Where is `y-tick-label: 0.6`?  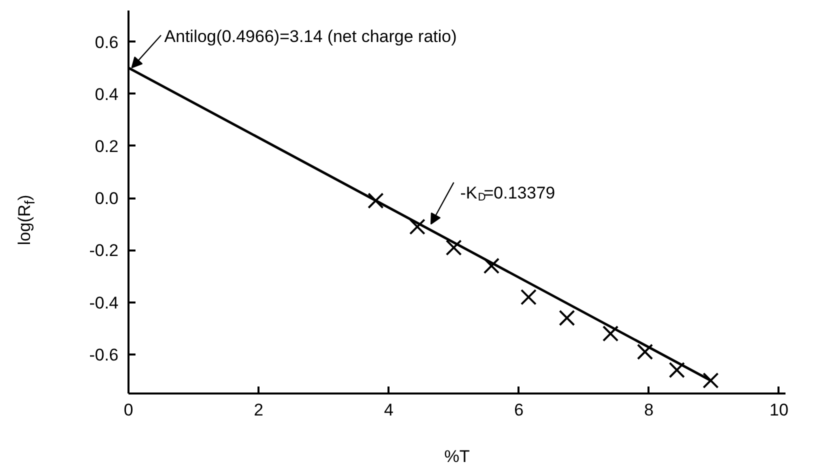 y-tick-label: 0.6 is located at coordinates (106, 42).